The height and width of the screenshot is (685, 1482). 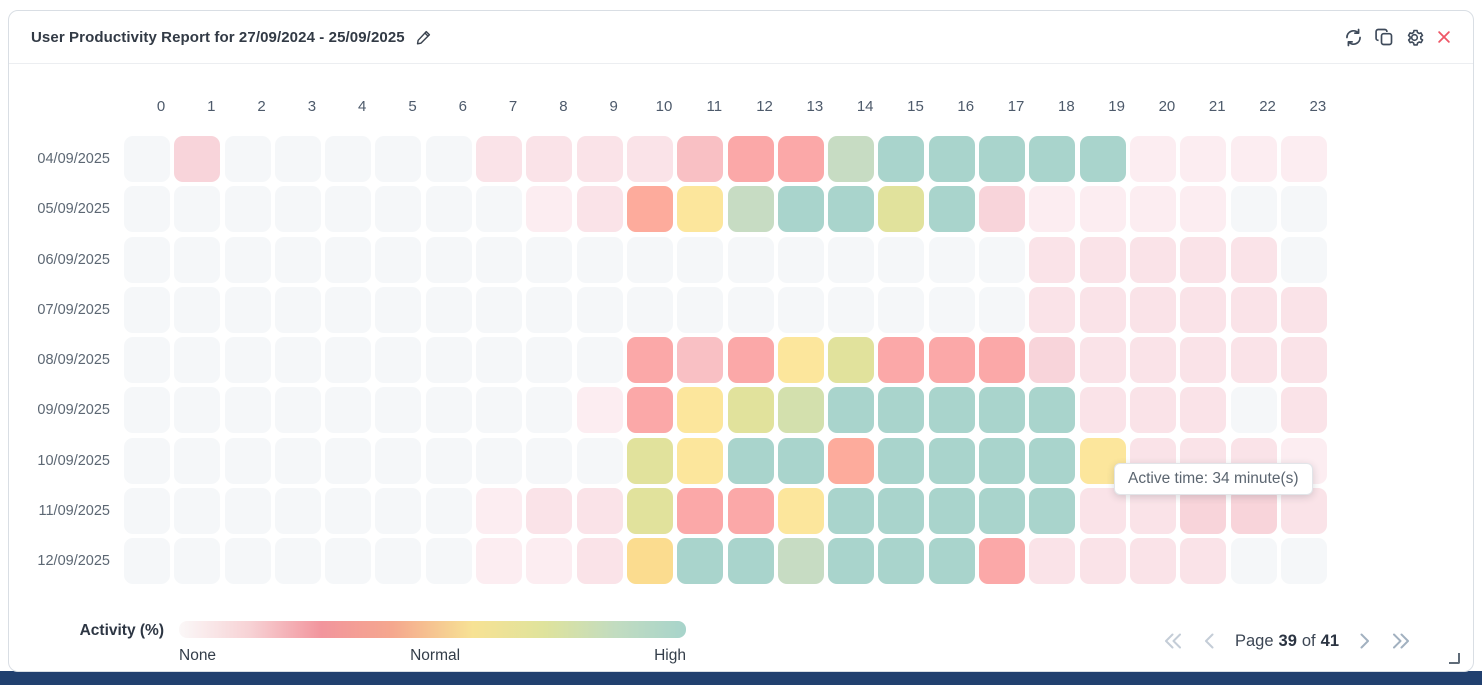 What do you see at coordinates (1384, 37) in the screenshot?
I see `copy-icon` at bounding box center [1384, 37].